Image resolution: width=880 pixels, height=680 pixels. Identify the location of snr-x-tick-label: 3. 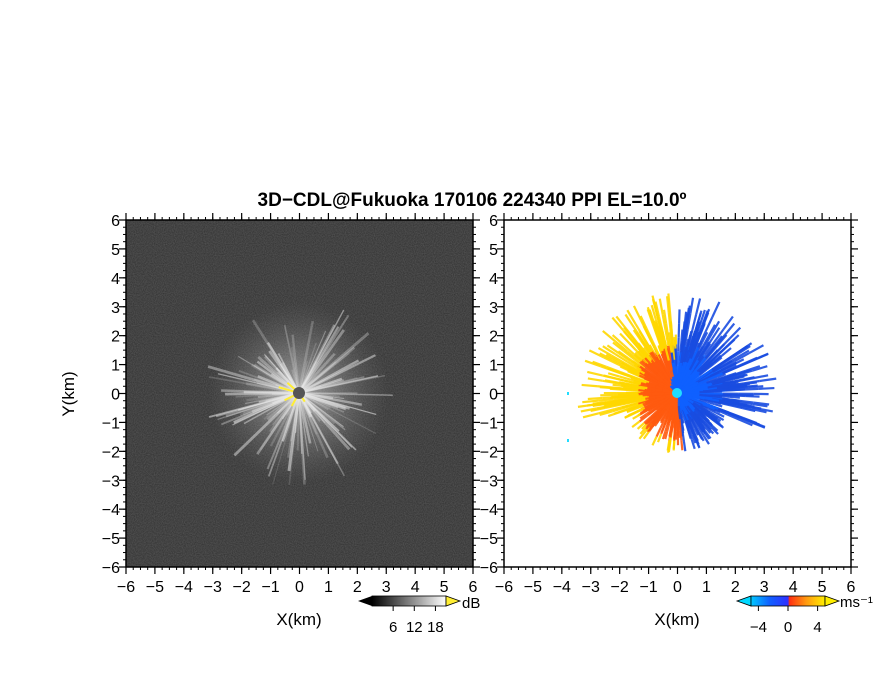
(386, 587).